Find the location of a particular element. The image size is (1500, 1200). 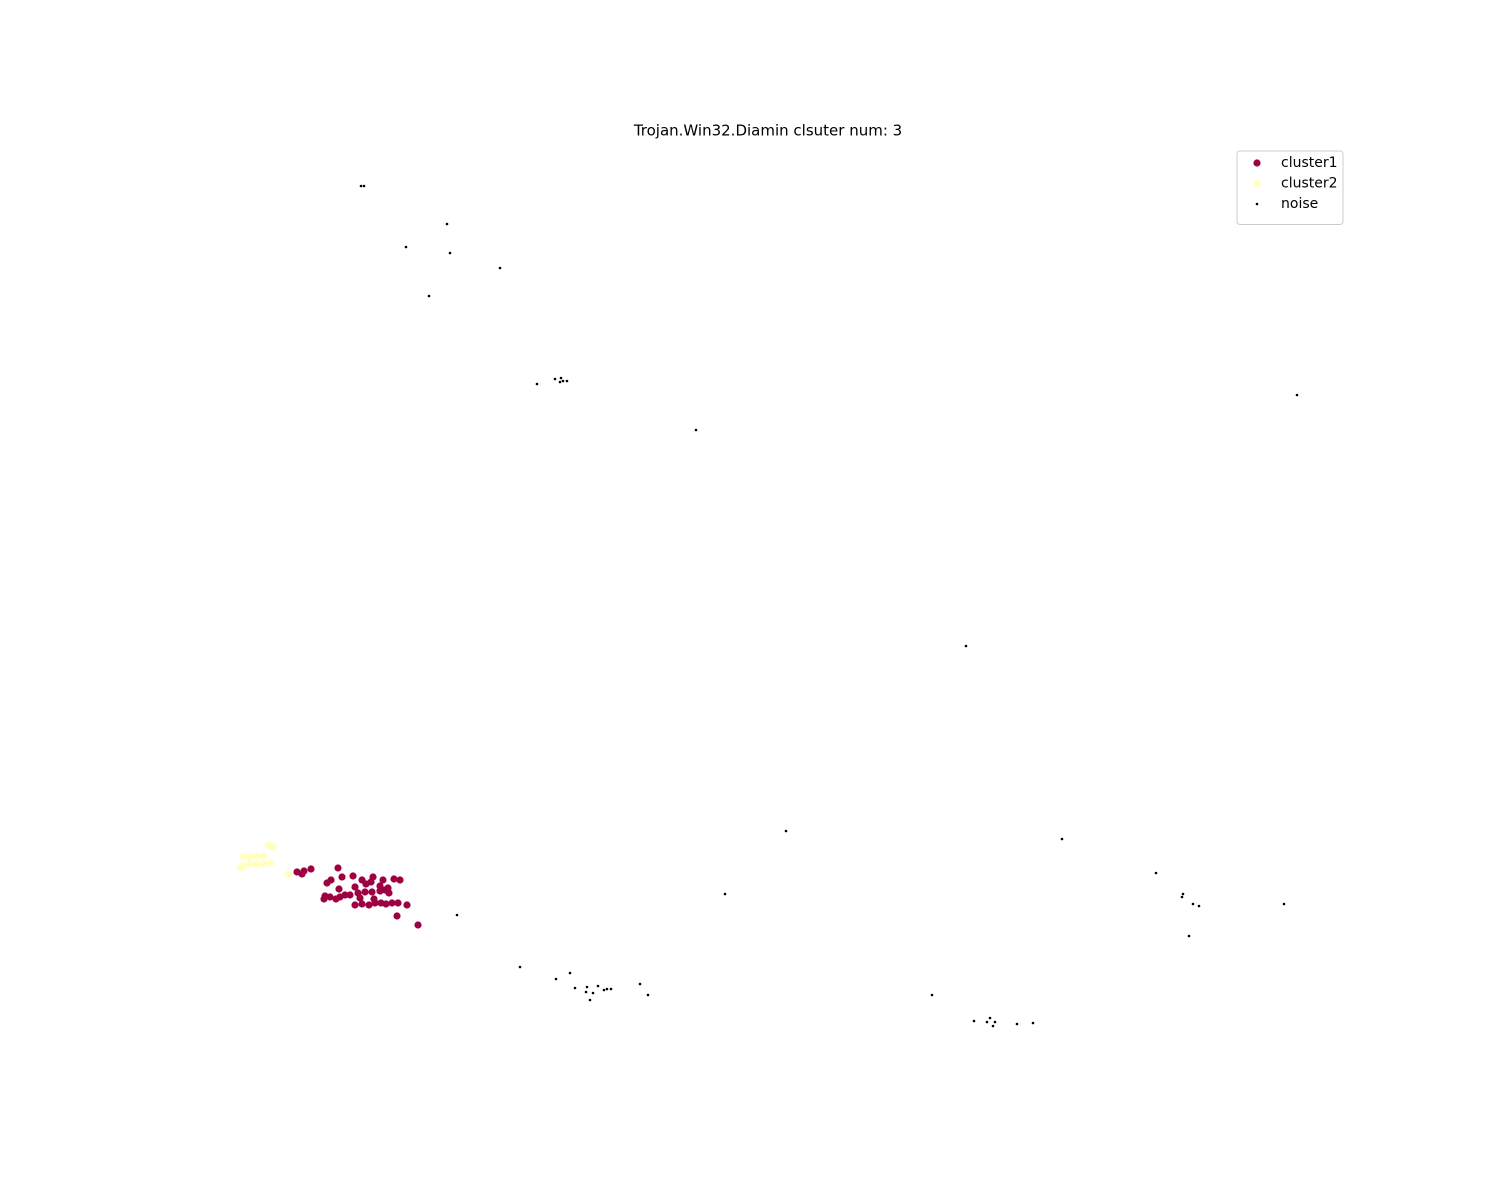

legend-box is located at coordinates (1290, 187).